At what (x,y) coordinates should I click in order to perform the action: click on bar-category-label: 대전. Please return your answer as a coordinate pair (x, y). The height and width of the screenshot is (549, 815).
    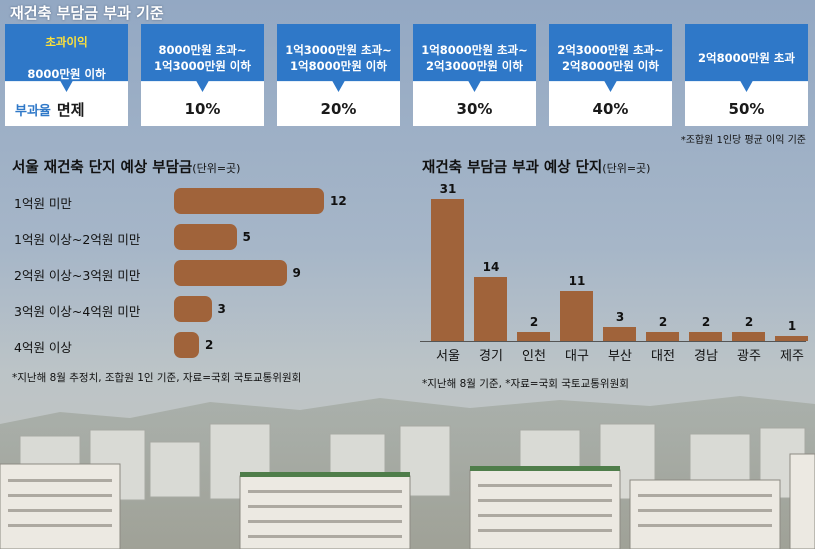
    Looking at the image, I should click on (663, 356).